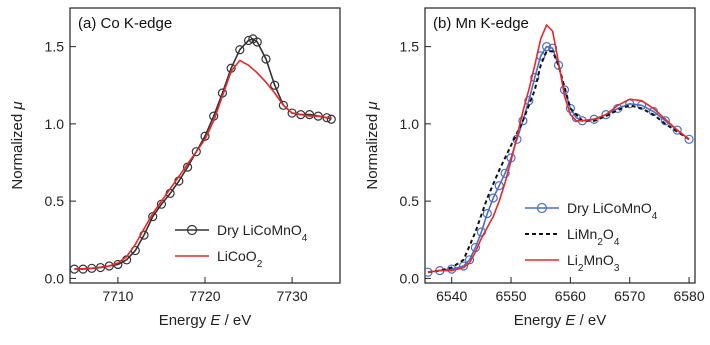  Describe the element at coordinates (617, 268) in the screenshot. I see `legend-text-part: 3` at that location.